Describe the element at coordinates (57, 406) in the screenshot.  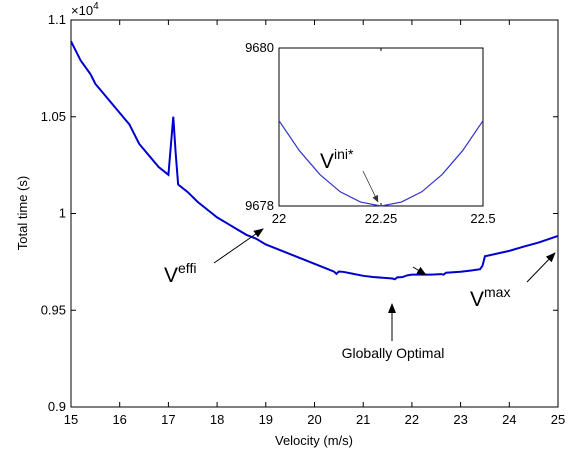
I see `main-ytick-label-0: 0.9` at that location.